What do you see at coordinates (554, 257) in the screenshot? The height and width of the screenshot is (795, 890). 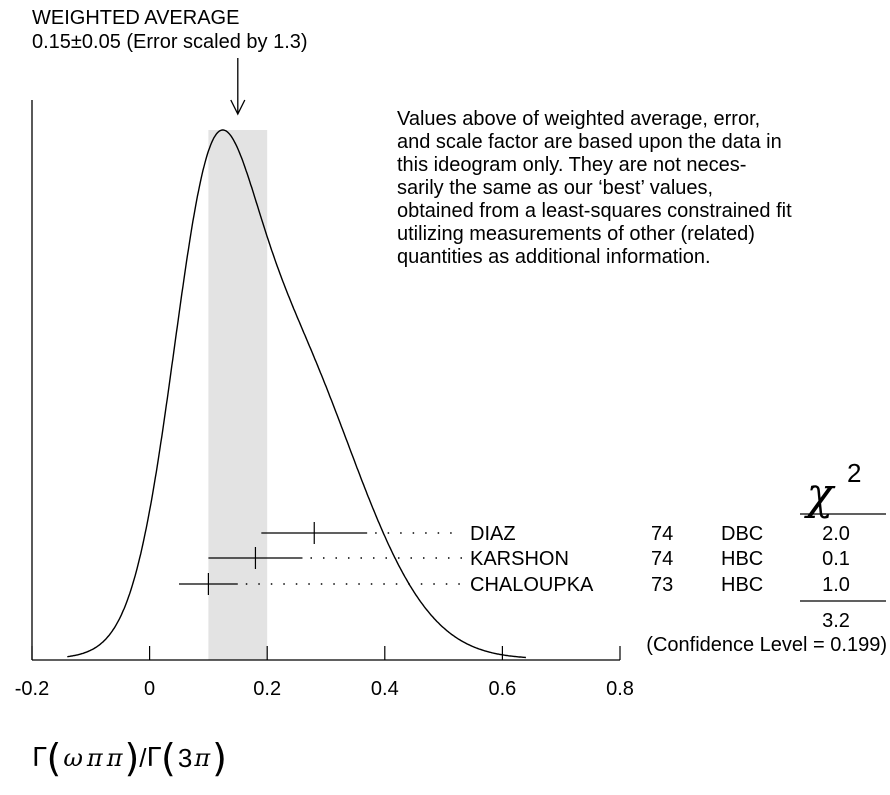 I see `note-line: quantities as additional information.` at bounding box center [554, 257].